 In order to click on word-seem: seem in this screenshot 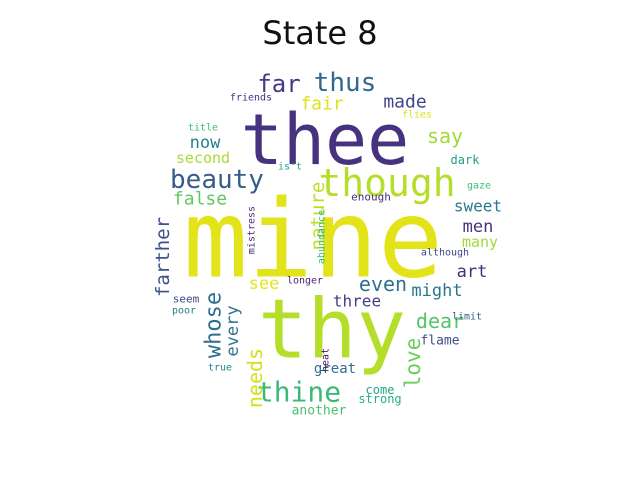, I will do `click(186, 299)`.